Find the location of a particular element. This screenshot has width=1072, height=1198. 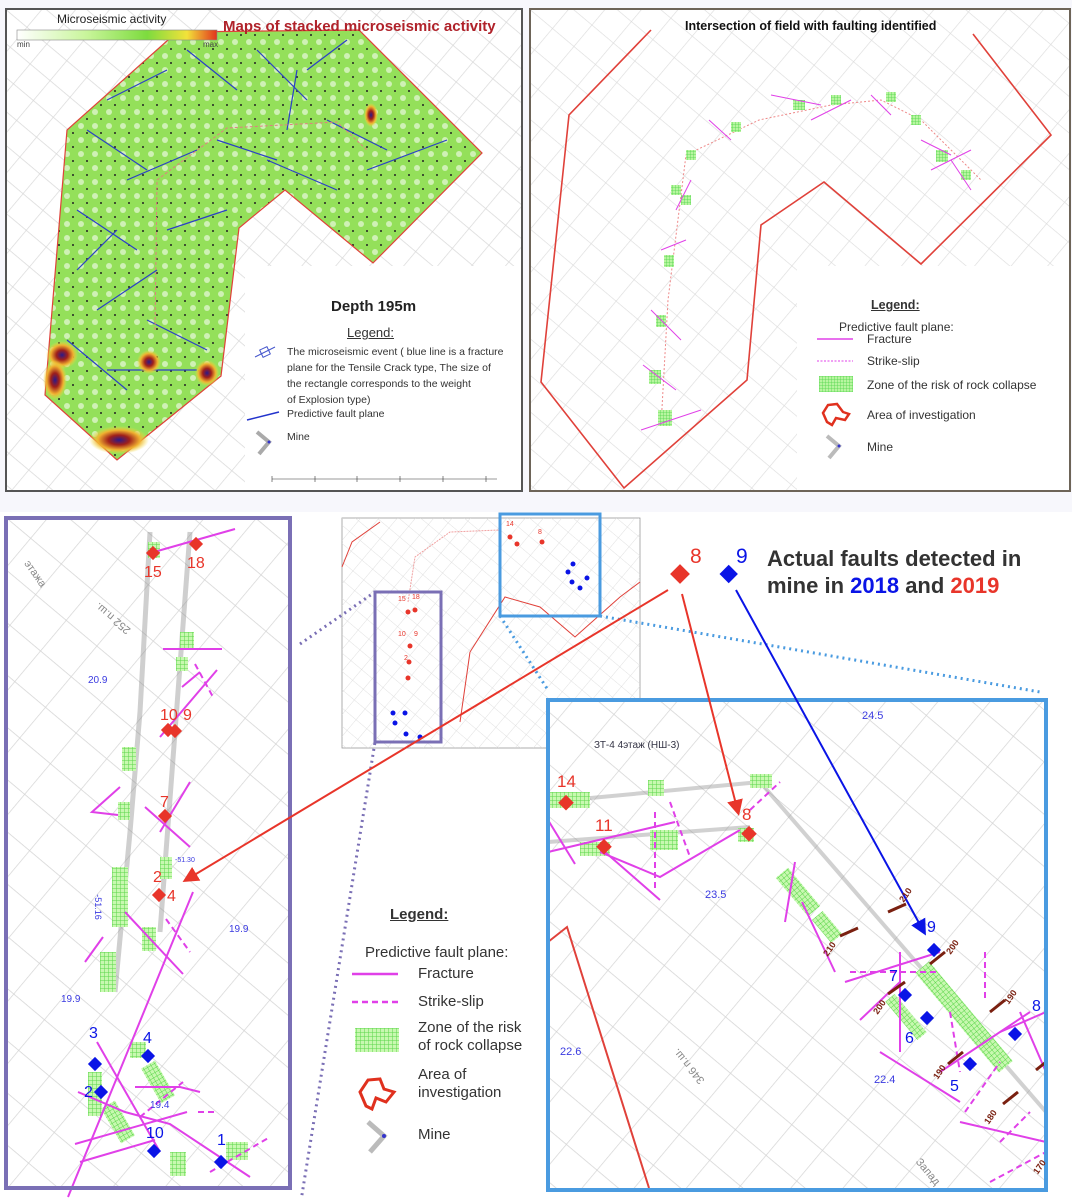

fault-2019-label: 14 is located at coordinates (566, 781).